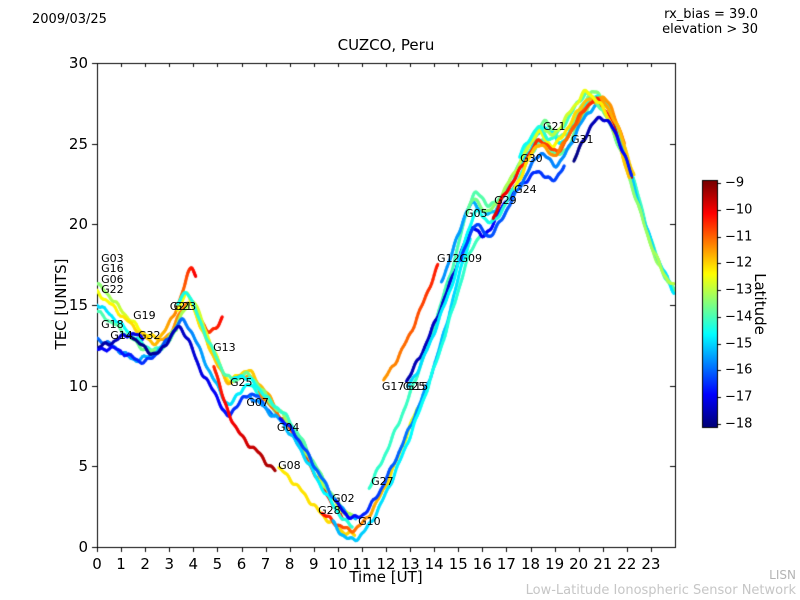 This screenshot has height=600, width=800. Describe the element at coordinates (417, 386) in the screenshot. I see `satellite-label: G15` at that location.